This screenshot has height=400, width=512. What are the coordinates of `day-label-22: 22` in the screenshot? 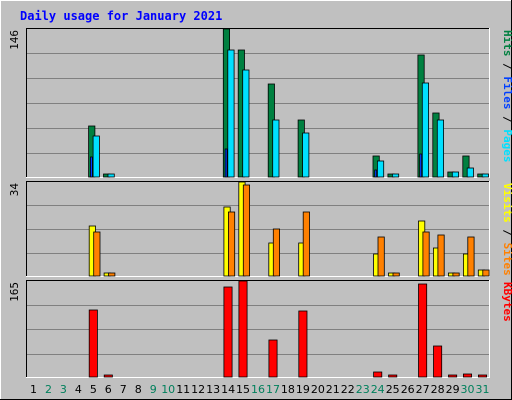 It's located at (348, 389).